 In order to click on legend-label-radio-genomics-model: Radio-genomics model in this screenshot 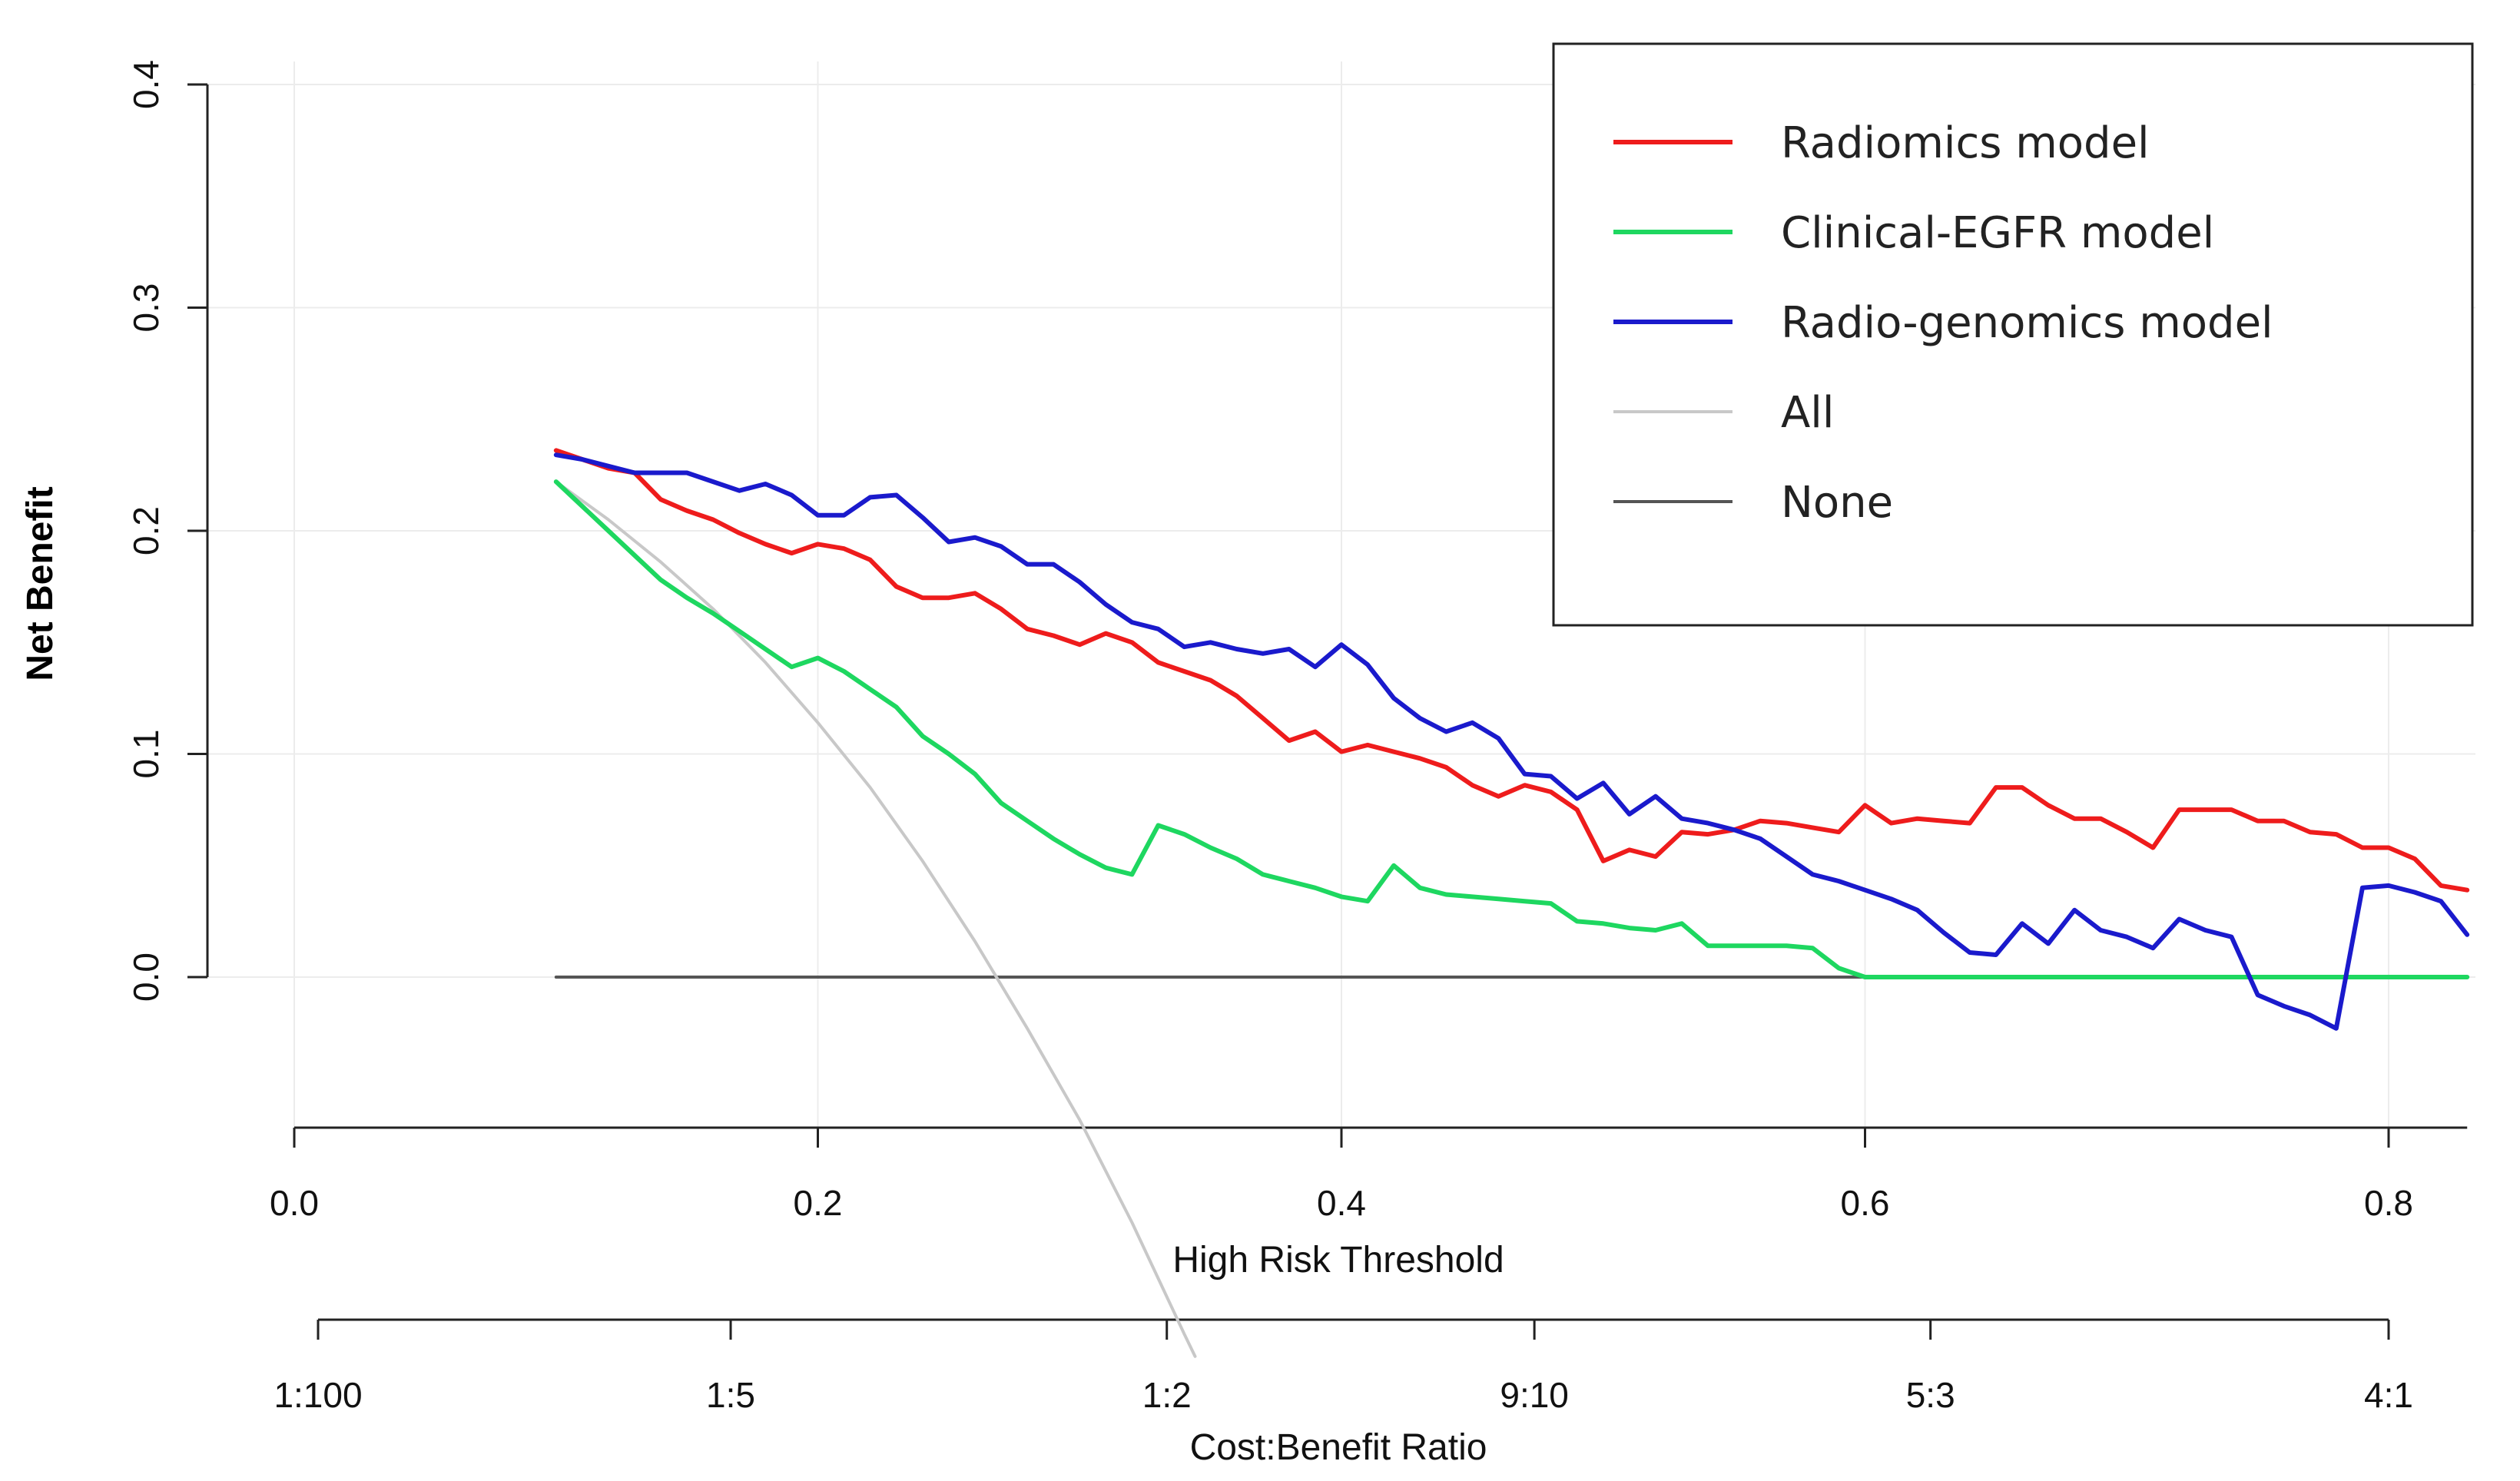, I will do `click(2027, 323)`.